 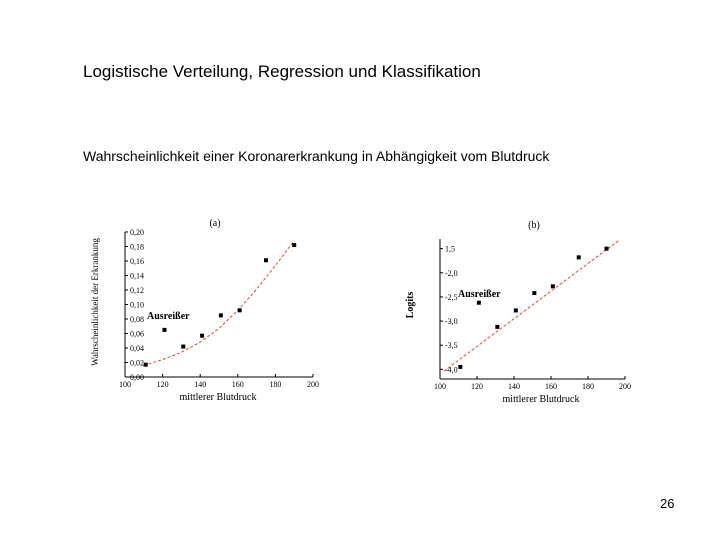 I want to click on y-tick-label: -2,0, so click(x=451, y=273).